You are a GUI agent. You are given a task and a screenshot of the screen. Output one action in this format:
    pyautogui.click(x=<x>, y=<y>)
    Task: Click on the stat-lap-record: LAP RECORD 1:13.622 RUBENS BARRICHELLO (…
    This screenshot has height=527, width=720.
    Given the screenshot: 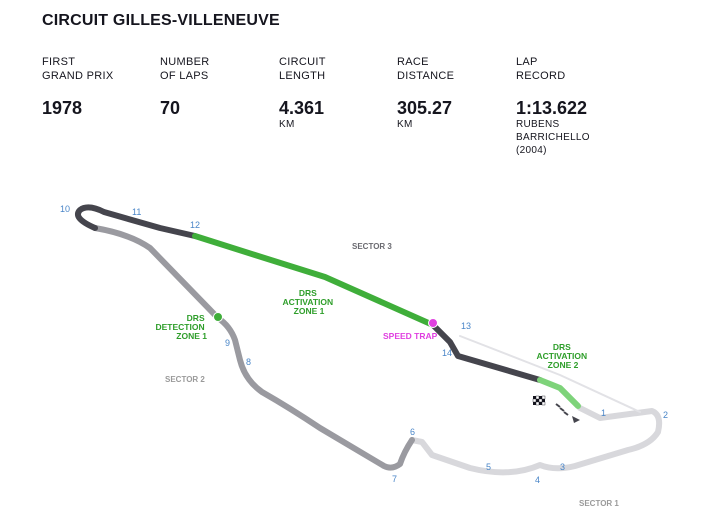 What is the action you would take?
    pyautogui.click(x=572, y=106)
    